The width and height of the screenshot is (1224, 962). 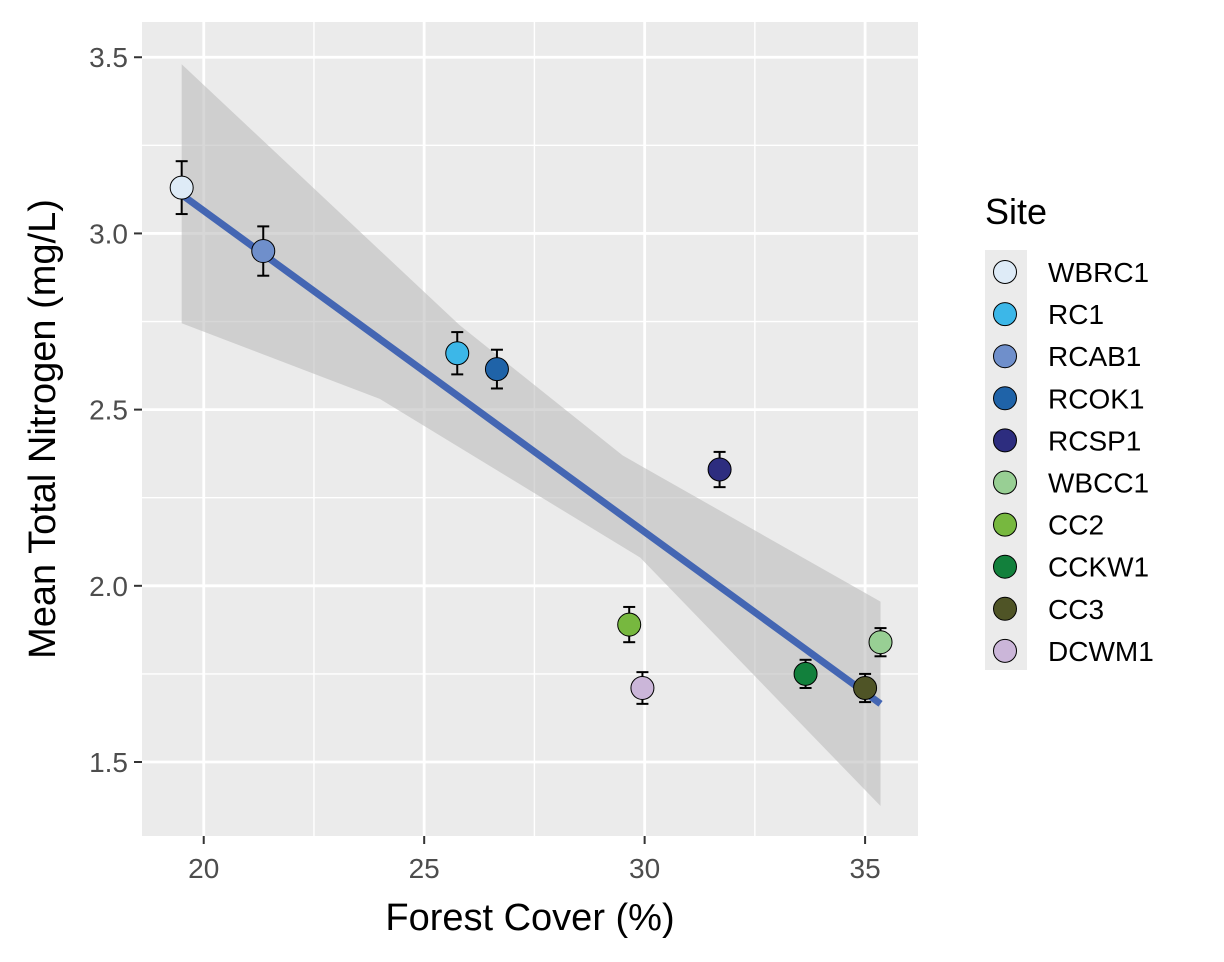 I want to click on point-rcsp1, so click(x=719, y=469).